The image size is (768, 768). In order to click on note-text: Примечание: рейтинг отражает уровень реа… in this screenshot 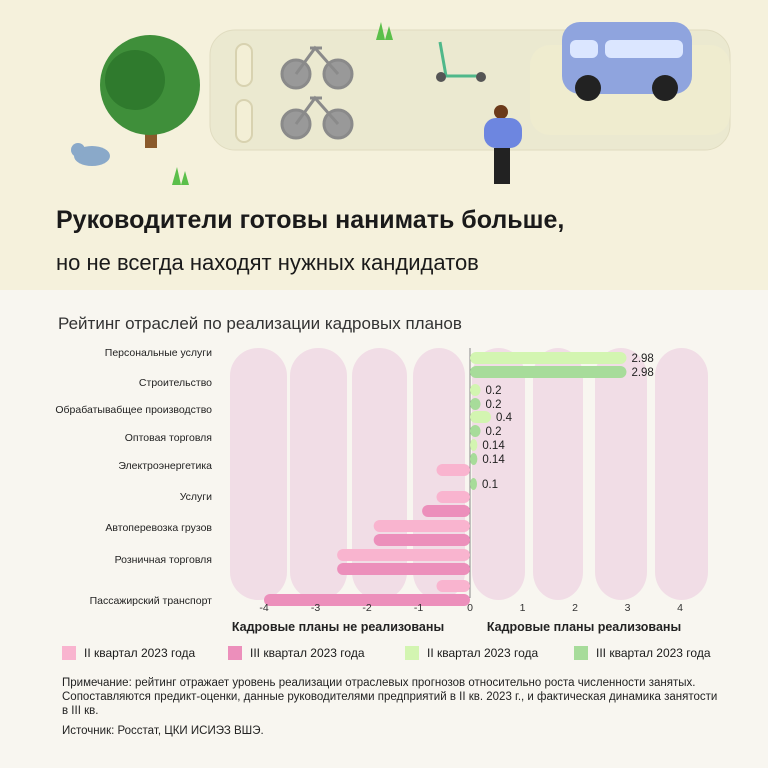, I will do `click(390, 697)`.